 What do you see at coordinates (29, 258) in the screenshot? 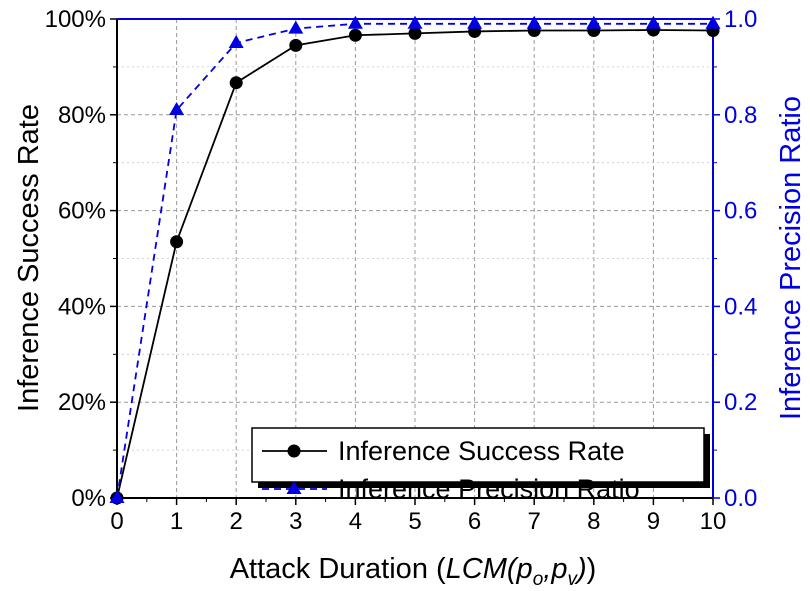
I see `y-left-axis-title: Inference Success Rate` at bounding box center [29, 258].